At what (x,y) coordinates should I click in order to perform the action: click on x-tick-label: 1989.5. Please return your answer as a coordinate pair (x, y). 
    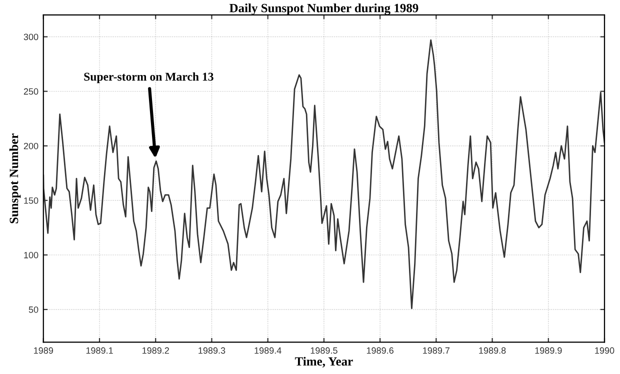
    Looking at the image, I should click on (324, 350).